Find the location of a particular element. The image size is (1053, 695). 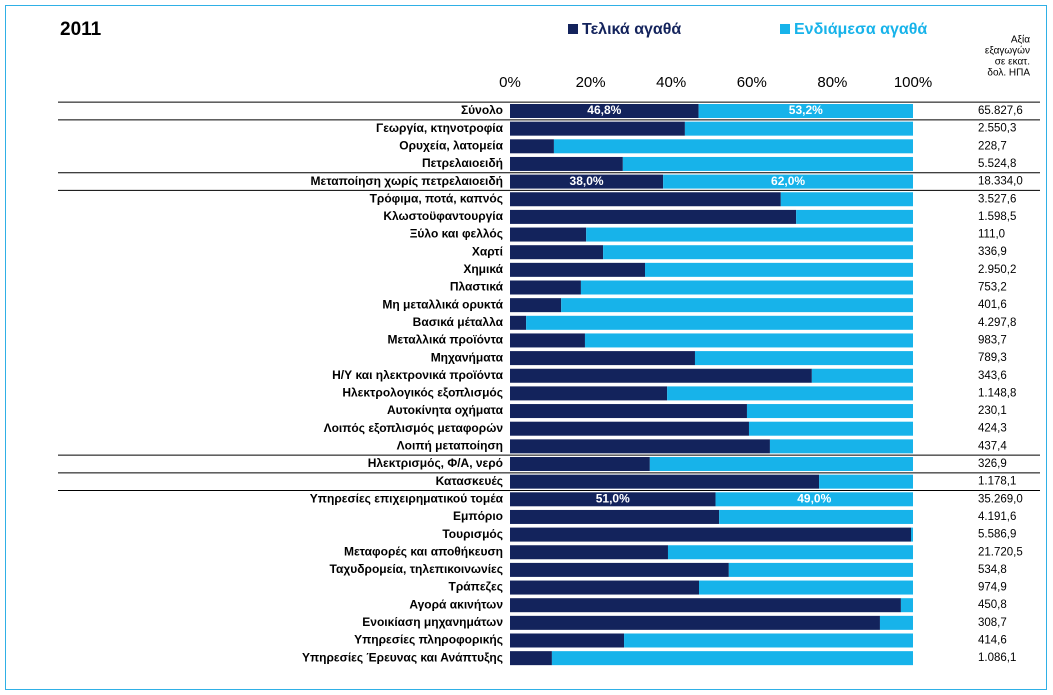

x-tick-label: 0% is located at coordinates (510, 82).